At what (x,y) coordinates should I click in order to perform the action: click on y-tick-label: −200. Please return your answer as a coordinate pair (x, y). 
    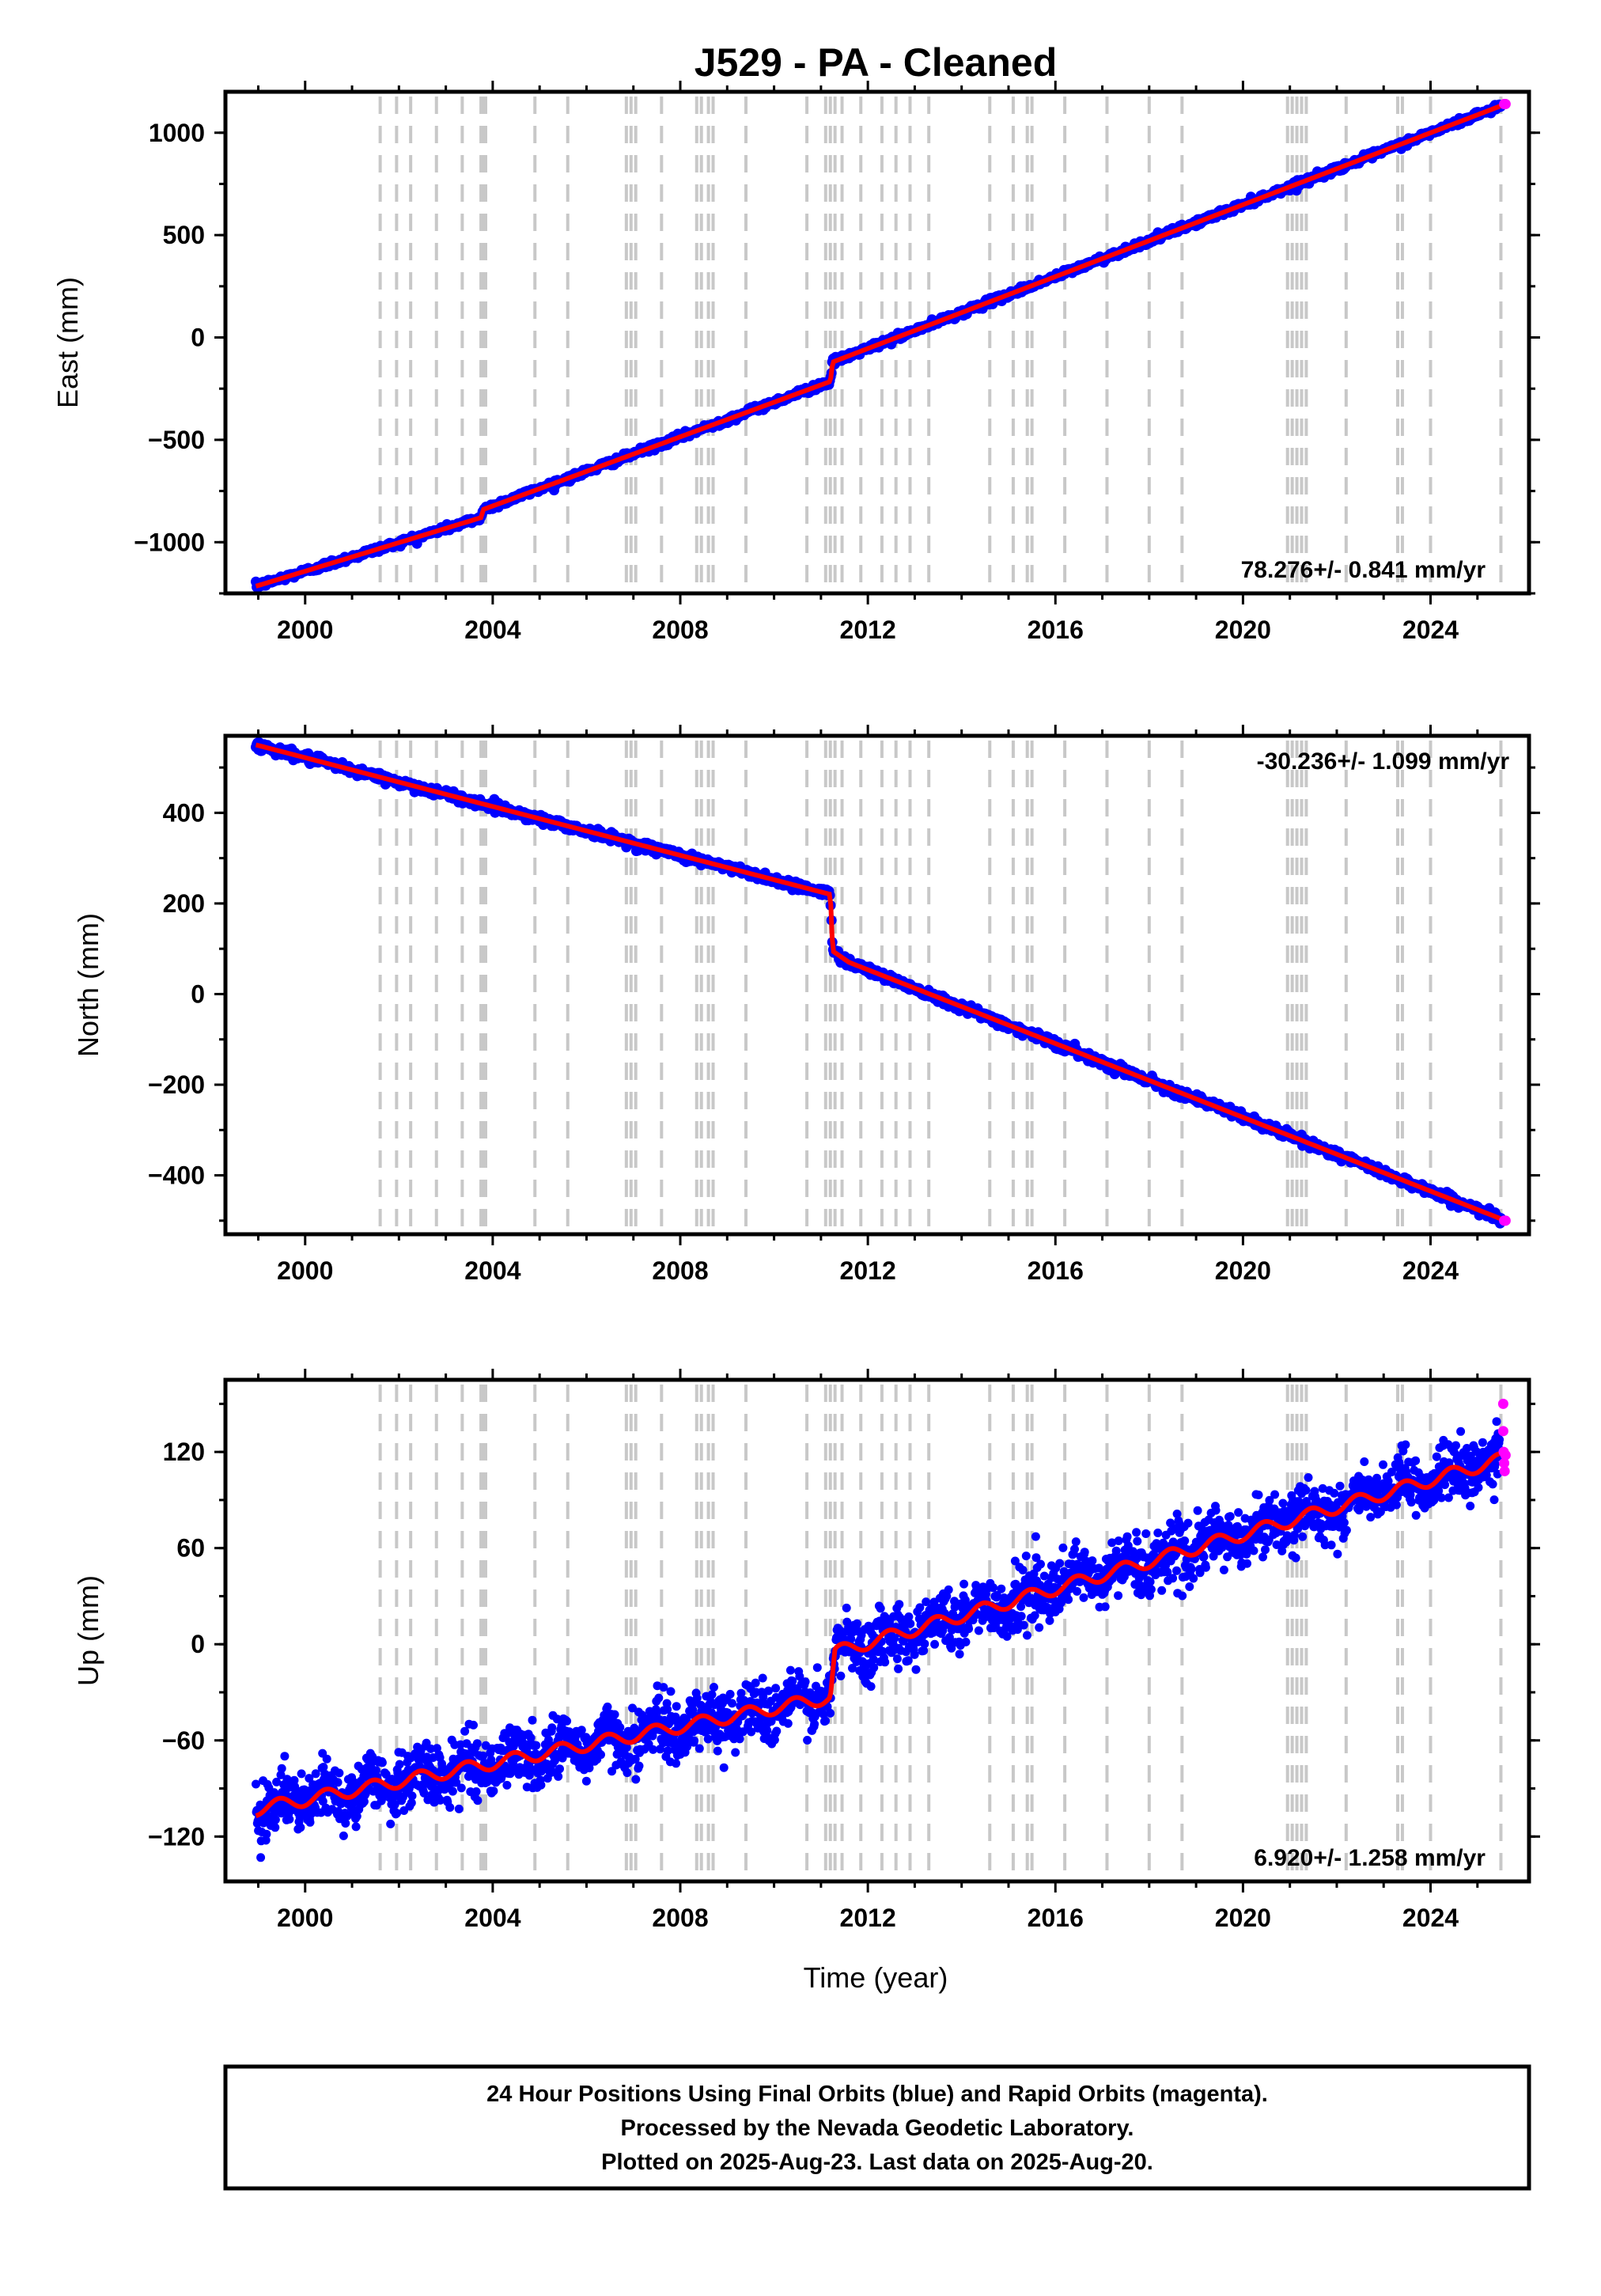
    Looking at the image, I should click on (176, 1084).